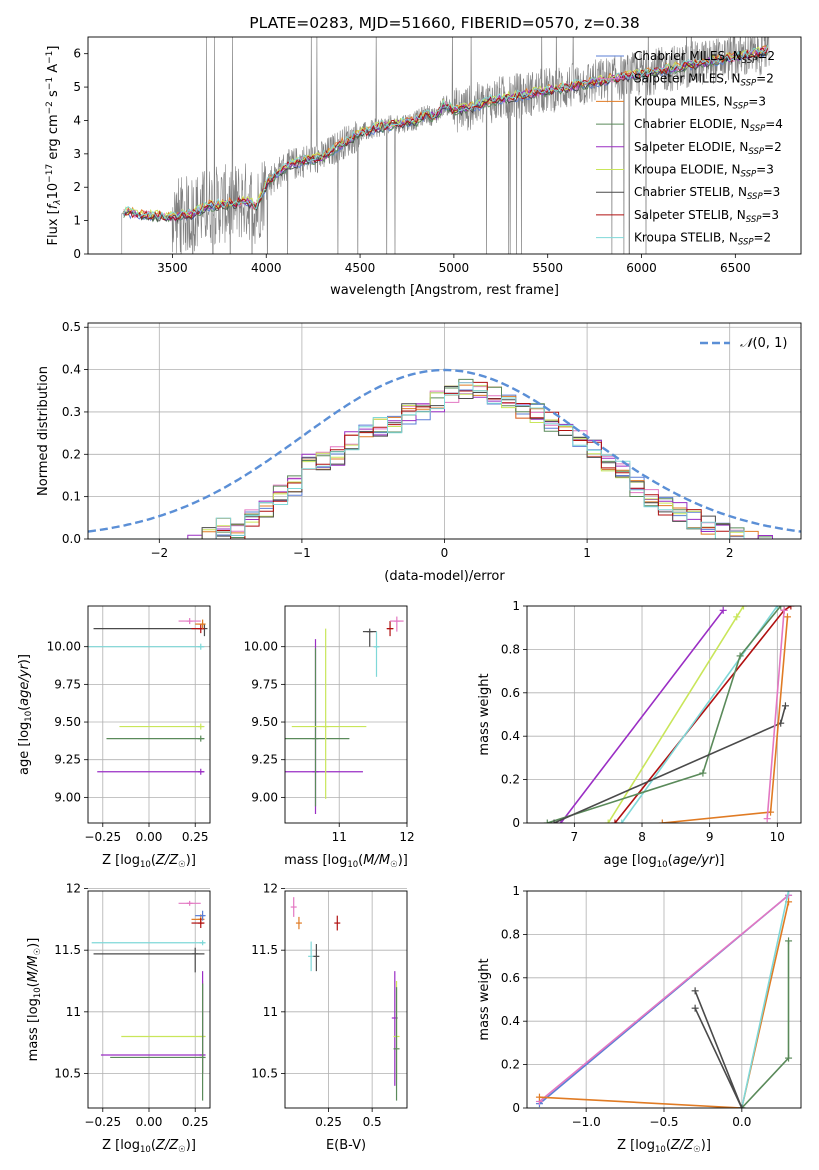 Image resolution: width=819 pixels, height=1170 pixels. I want to click on y-tick-label: 2, so click(77, 187).